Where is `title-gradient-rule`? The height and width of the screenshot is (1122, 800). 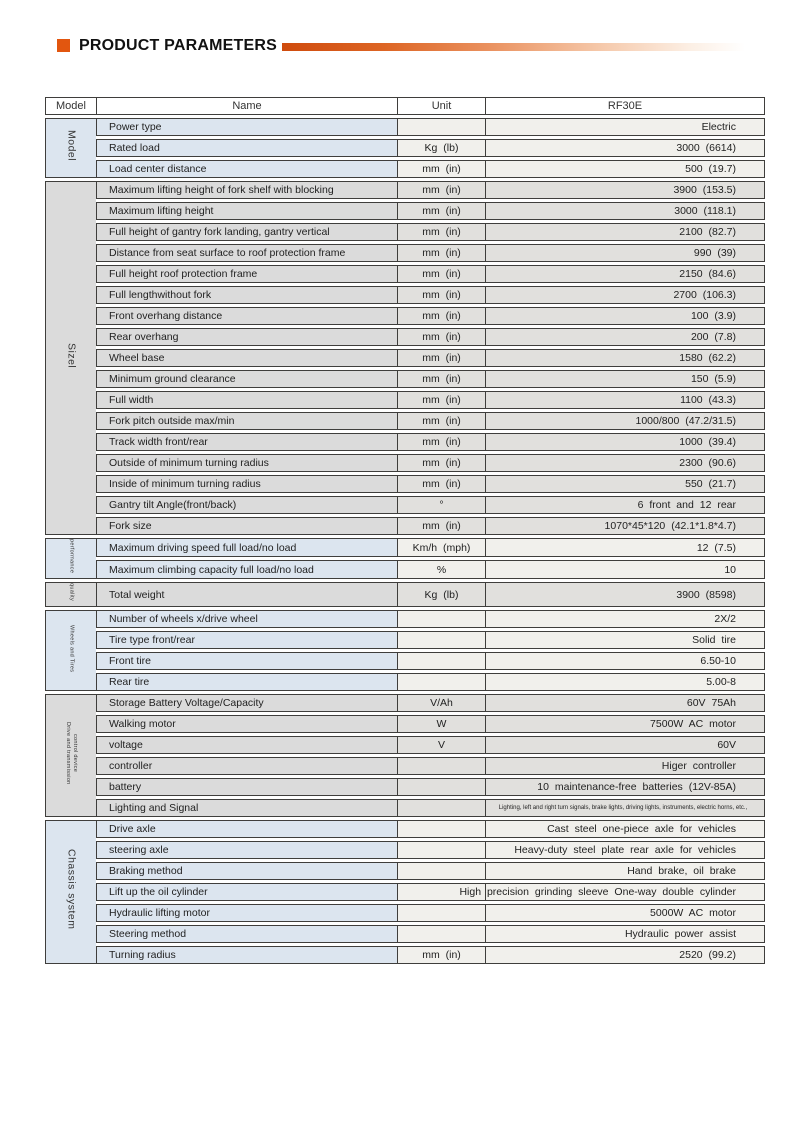
title-gradient-rule is located at coordinates (513, 46).